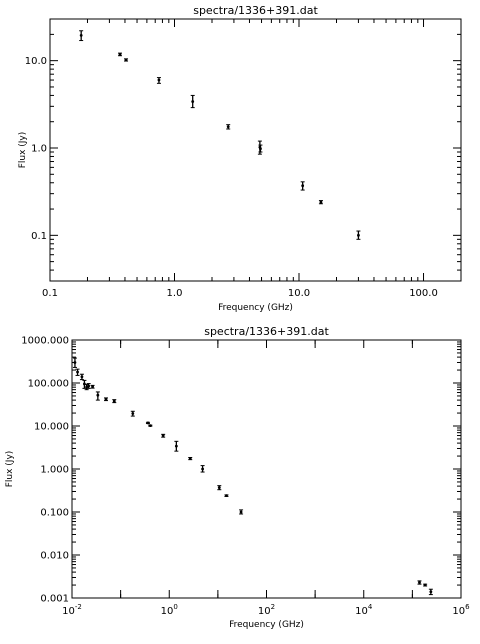 The width and height of the screenshot is (480, 644). What do you see at coordinates (50, 293) in the screenshot?
I see `upper-x-tick-label: 0.1` at bounding box center [50, 293].